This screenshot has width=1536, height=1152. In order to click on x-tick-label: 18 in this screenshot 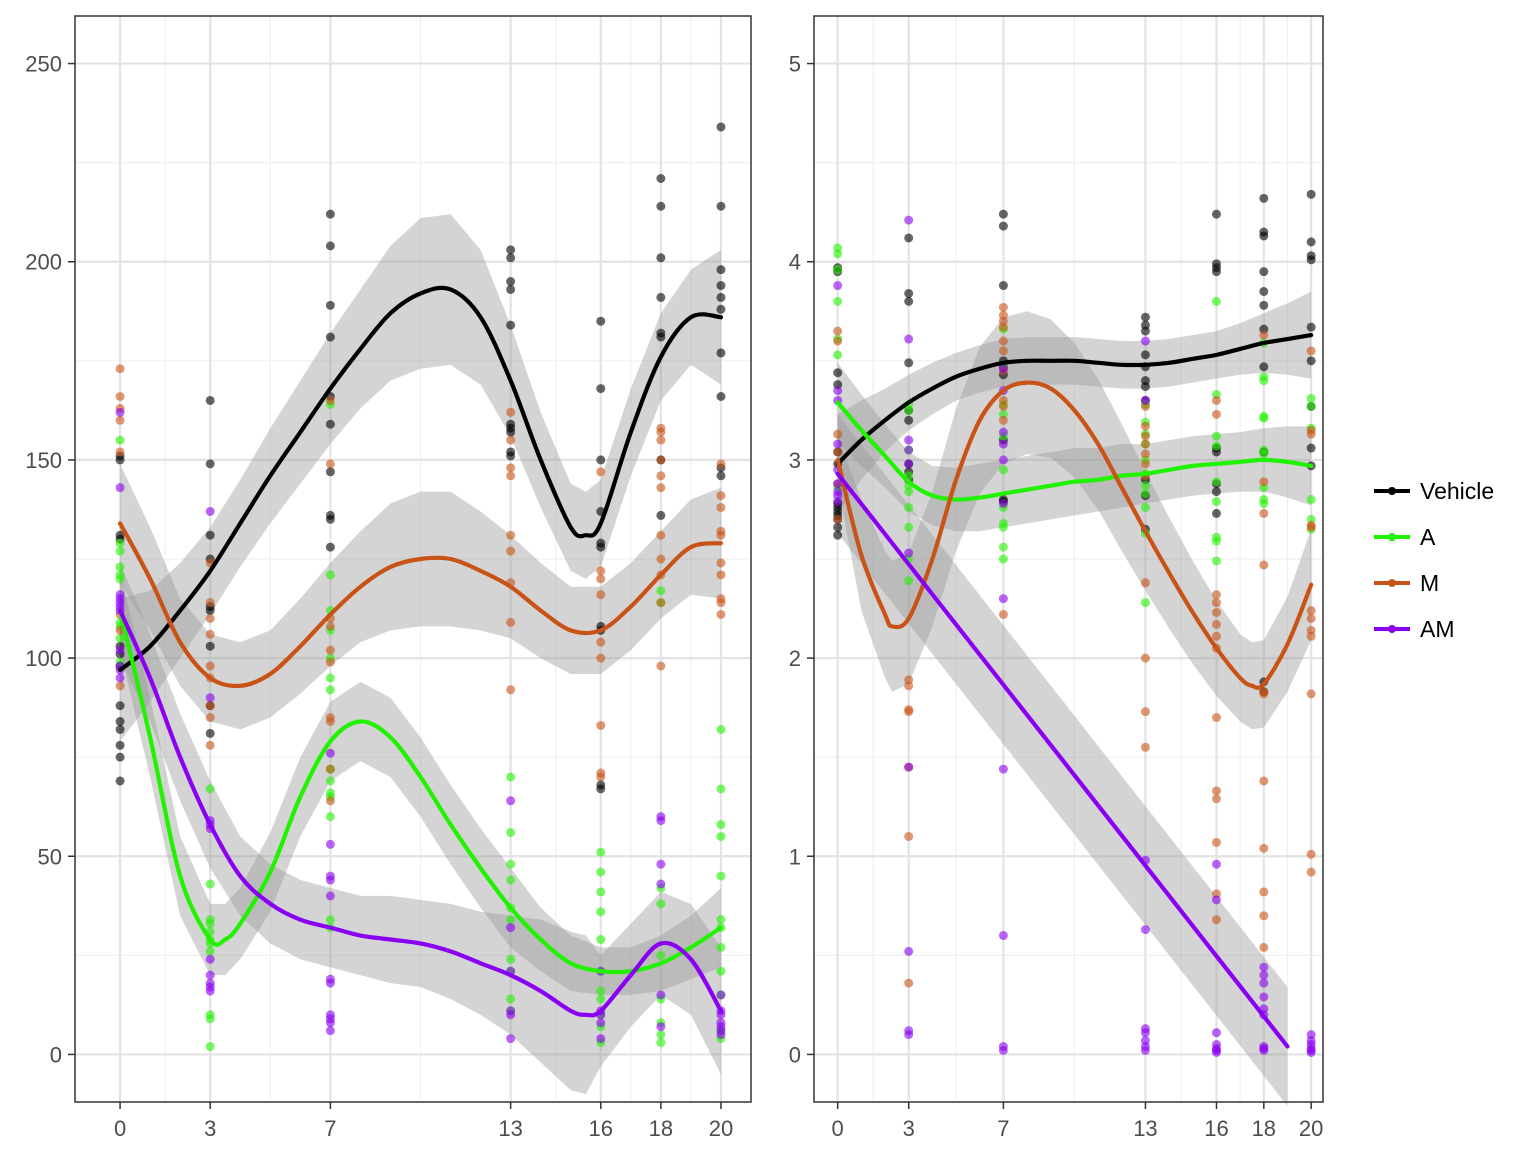, I will do `click(1264, 1128)`.